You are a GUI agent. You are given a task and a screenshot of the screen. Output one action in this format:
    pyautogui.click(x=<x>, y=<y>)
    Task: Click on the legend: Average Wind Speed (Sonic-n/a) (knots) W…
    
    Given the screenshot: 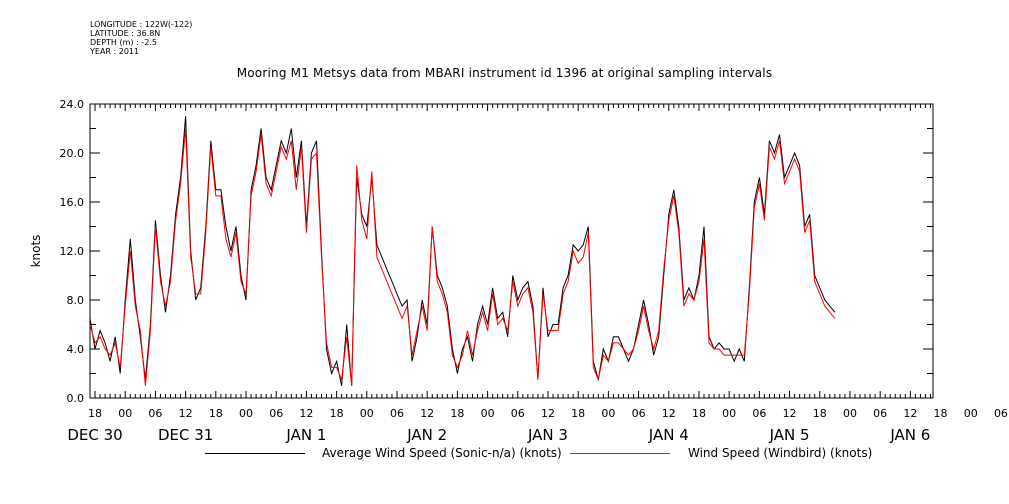 What is the action you would take?
    pyautogui.click(x=504, y=454)
    